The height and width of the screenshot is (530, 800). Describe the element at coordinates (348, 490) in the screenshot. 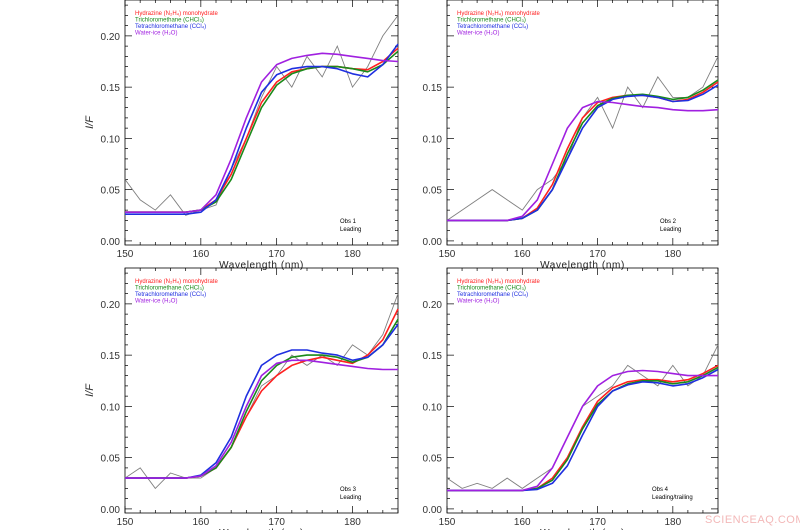

I see `panel-annotation: Obs 3` at that location.